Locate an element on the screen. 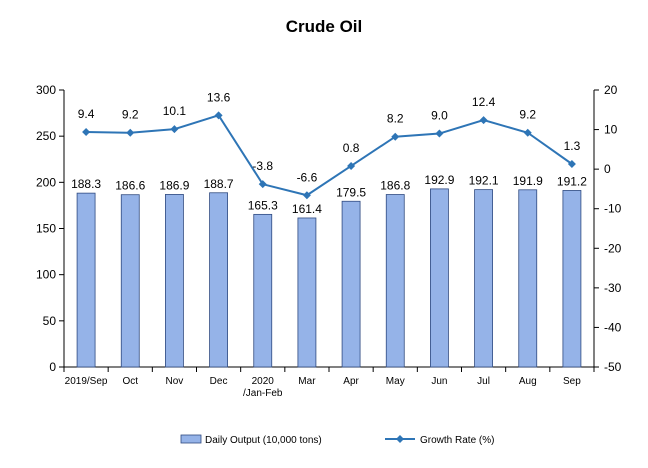 This screenshot has height=468, width=648. x-tick-label: Jul is located at coordinates (483, 381).